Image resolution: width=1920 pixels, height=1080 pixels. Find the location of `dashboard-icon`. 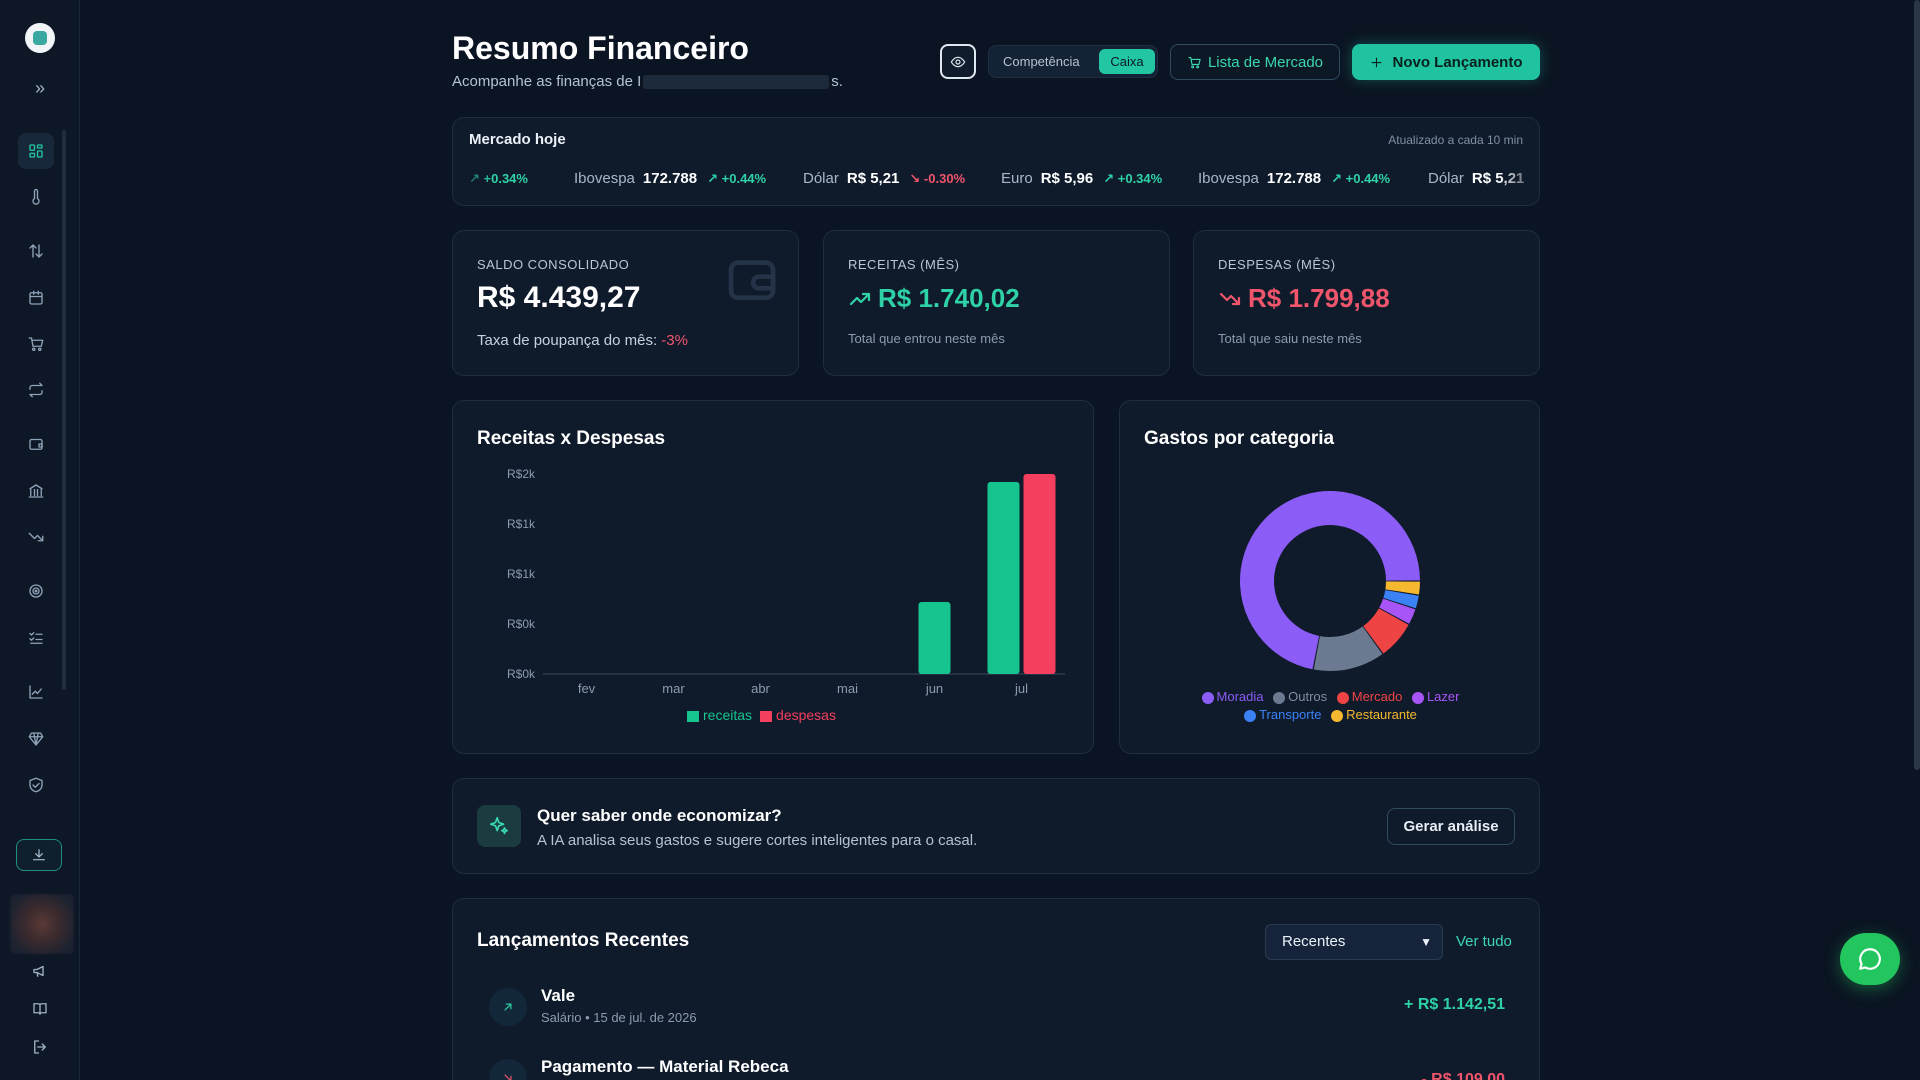

dashboard-icon is located at coordinates (36, 151).